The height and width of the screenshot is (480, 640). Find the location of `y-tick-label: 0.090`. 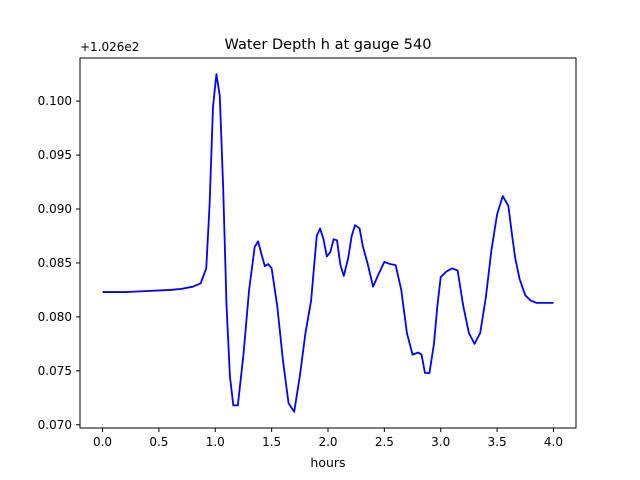

y-tick-label: 0.090 is located at coordinates (55, 209).